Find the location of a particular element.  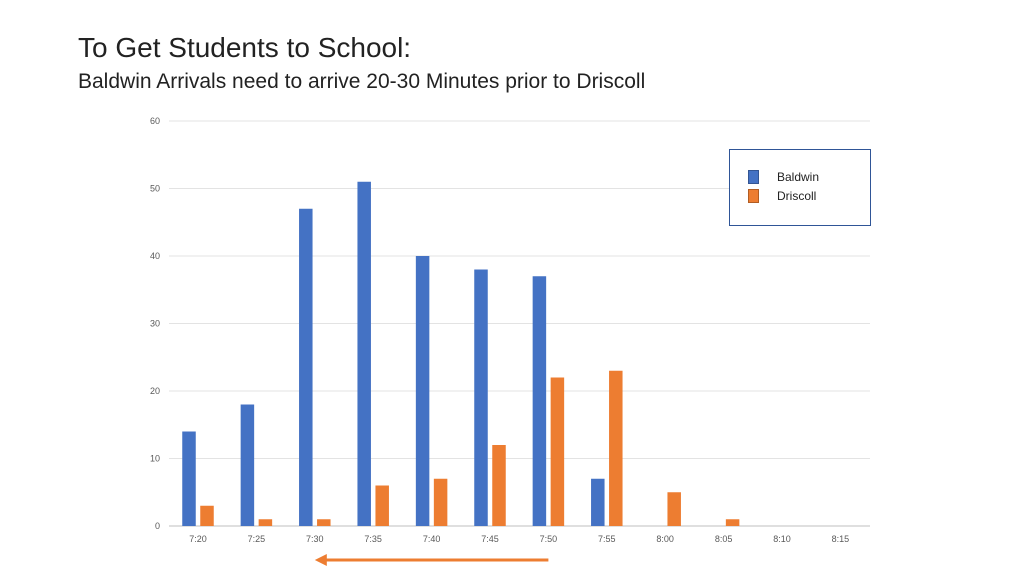

annotation-arrow-head is located at coordinates (320, 560).